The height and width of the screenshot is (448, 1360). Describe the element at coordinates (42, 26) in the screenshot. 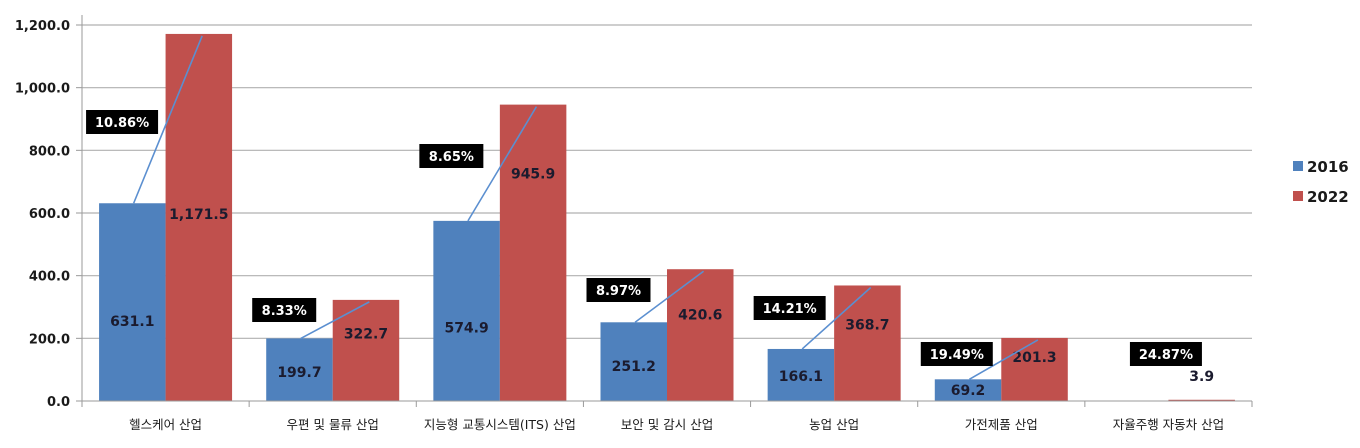

I see `y-tick-label: 1,200.0` at that location.